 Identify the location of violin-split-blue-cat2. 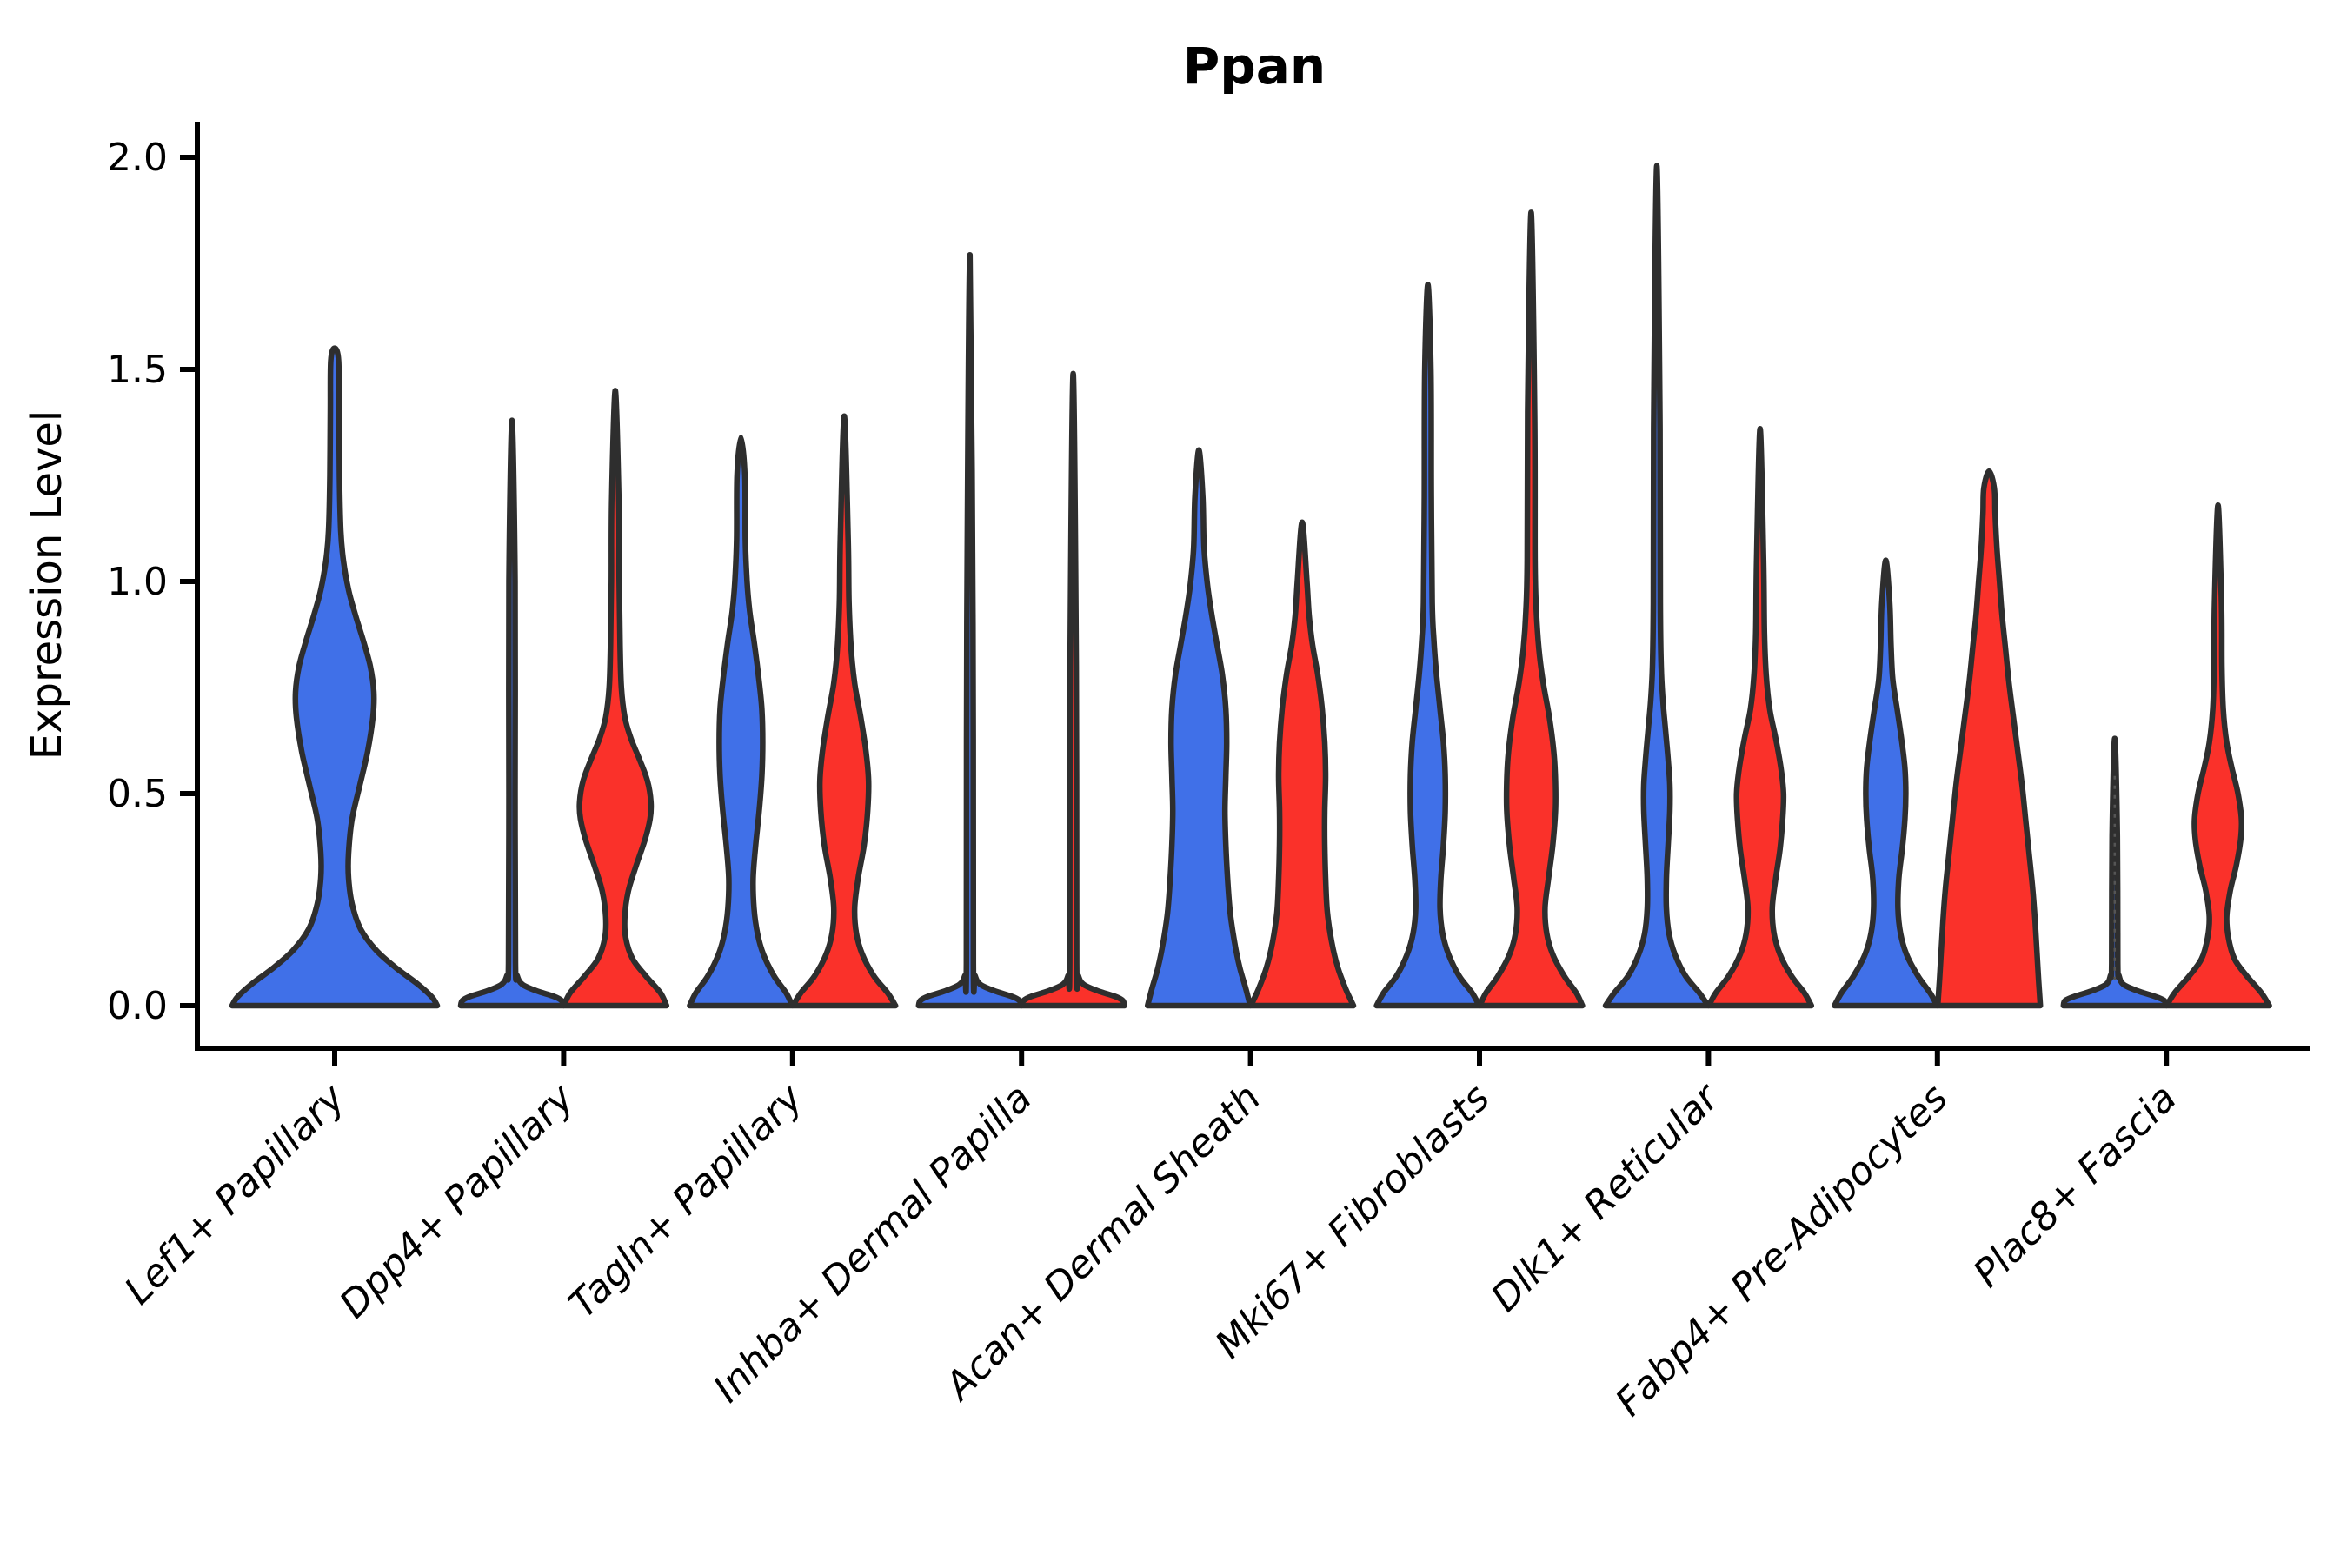
(741, 721).